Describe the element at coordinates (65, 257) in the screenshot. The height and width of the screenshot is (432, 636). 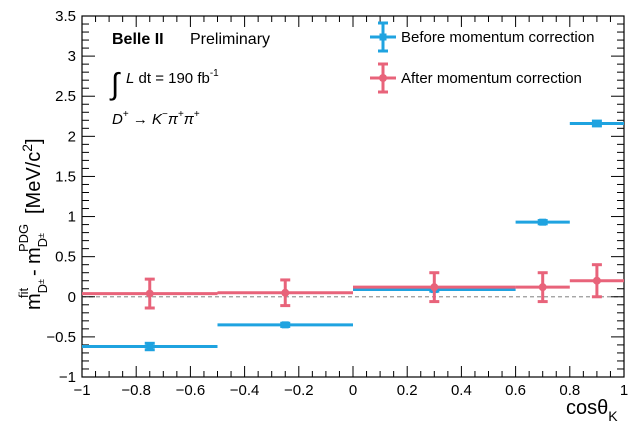
I see `y-tick-label: 0.5` at that location.